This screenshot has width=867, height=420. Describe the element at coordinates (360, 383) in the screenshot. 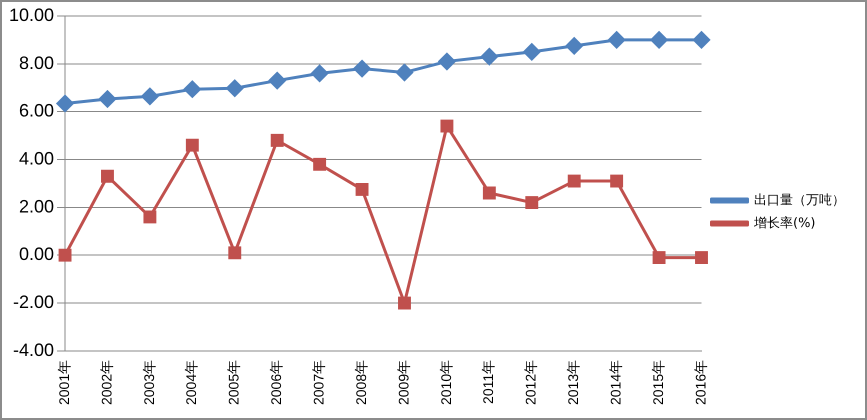

I see `x-tick-label: 2008年` at that location.